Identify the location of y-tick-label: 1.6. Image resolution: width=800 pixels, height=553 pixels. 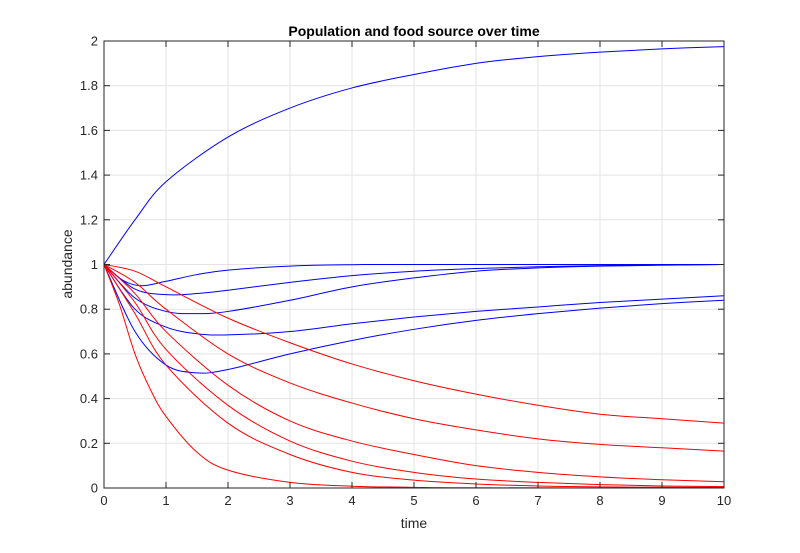
(89, 130).